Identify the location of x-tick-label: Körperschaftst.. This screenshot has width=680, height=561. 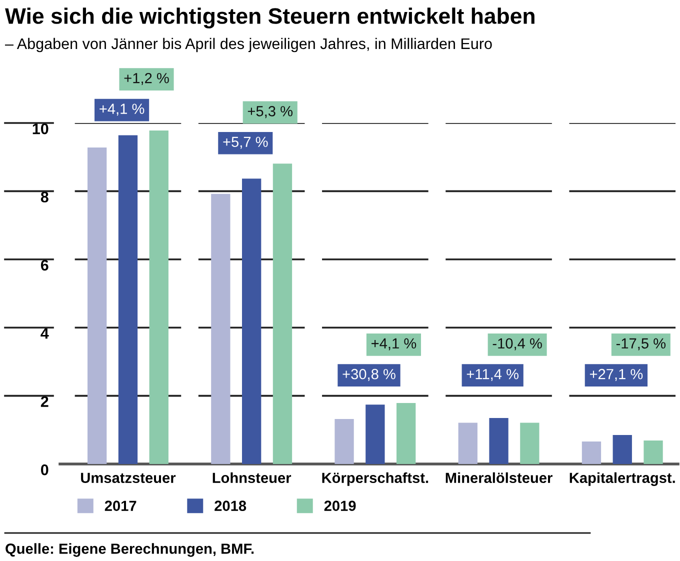
(375, 479).